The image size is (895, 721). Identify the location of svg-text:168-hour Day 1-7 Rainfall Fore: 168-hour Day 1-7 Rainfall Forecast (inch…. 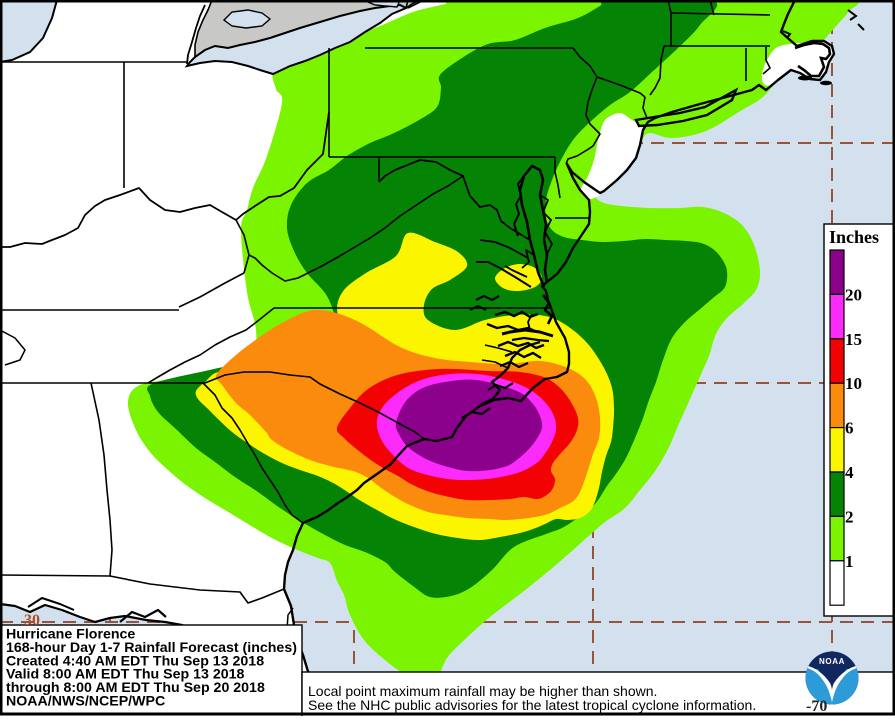
(151, 648).